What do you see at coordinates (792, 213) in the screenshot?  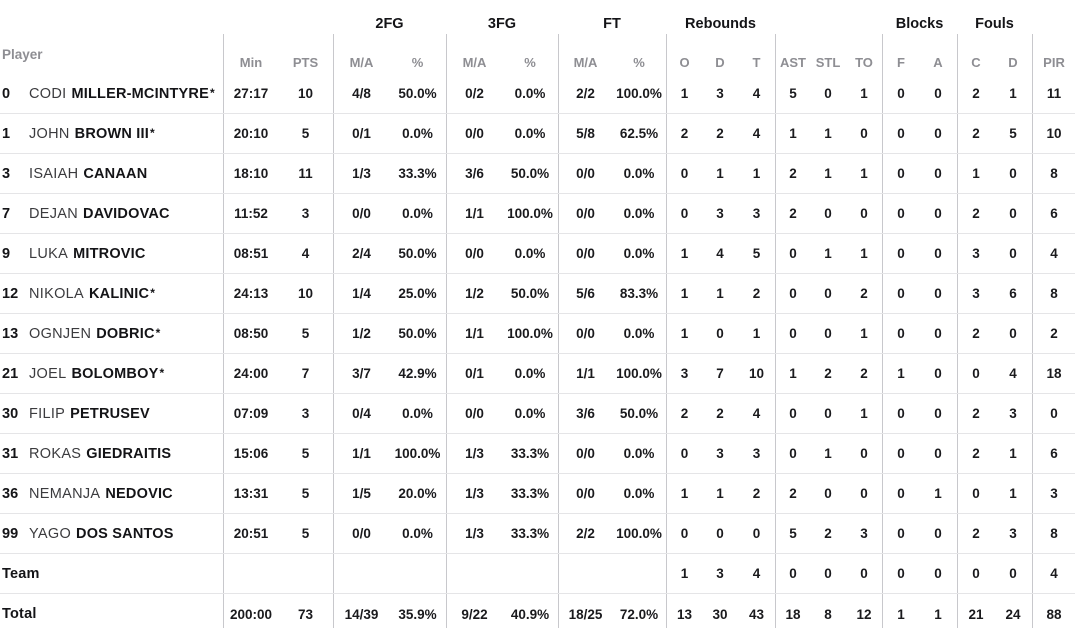 I see `ast-cell: 2` at bounding box center [792, 213].